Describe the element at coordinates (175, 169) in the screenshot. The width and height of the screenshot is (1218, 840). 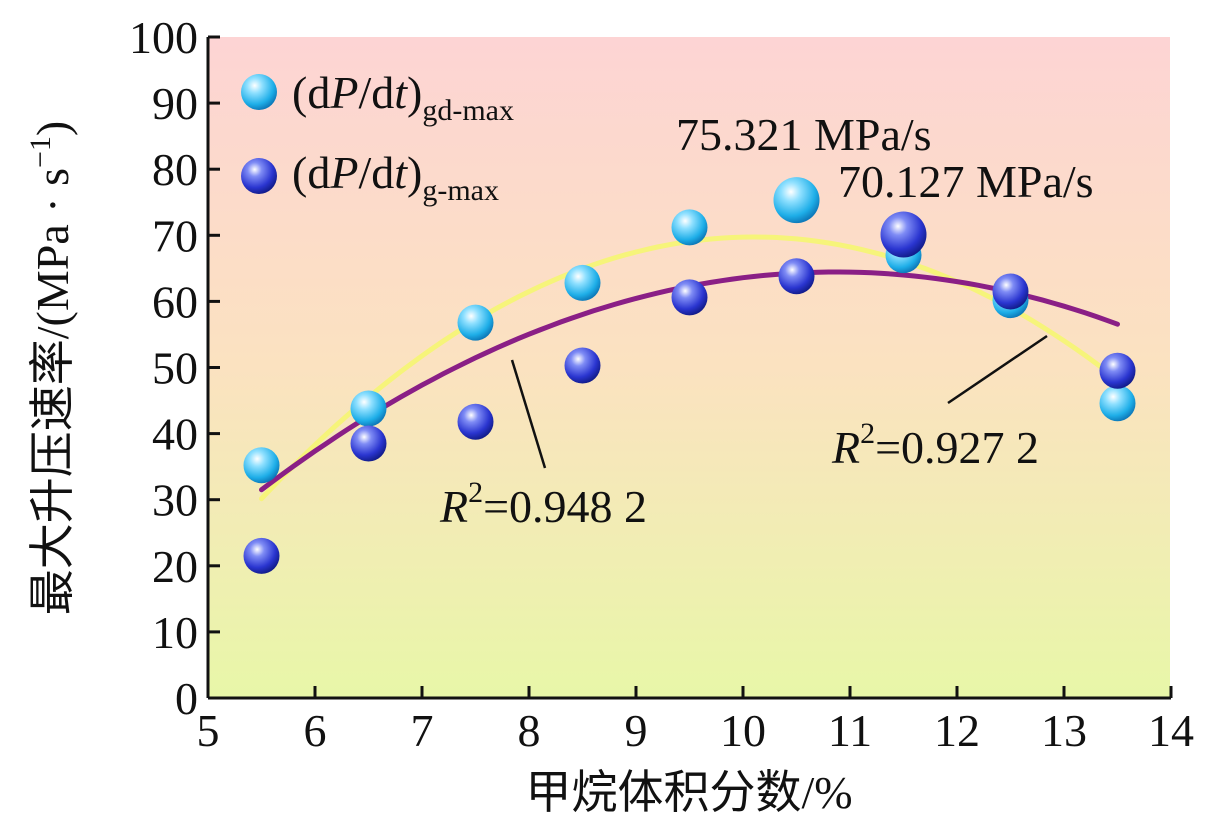
I see `y-tick-label: 80` at that location.